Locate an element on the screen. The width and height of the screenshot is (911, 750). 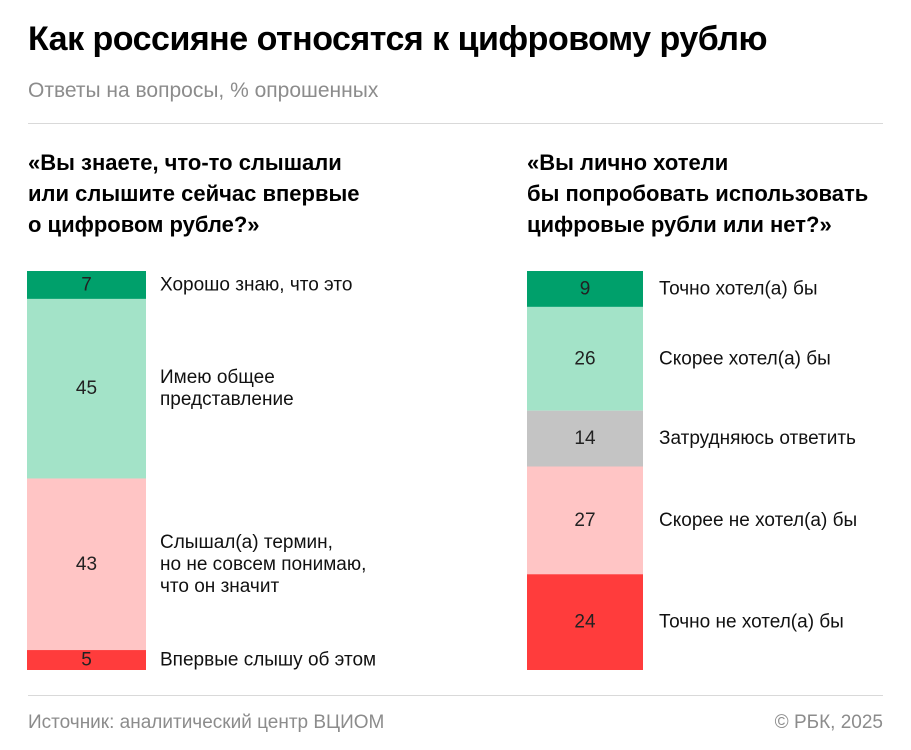
value-label-awareness-1: 7 is located at coordinates (86, 284).